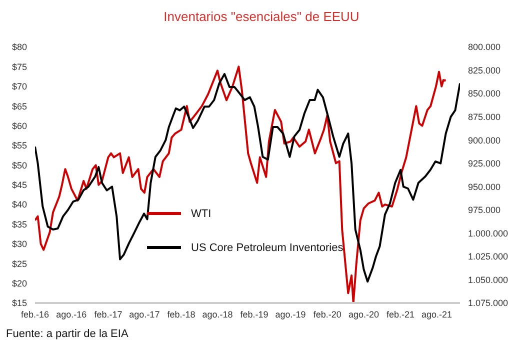  I want to click on y2-tick-label: 875.000, so click(484, 117).